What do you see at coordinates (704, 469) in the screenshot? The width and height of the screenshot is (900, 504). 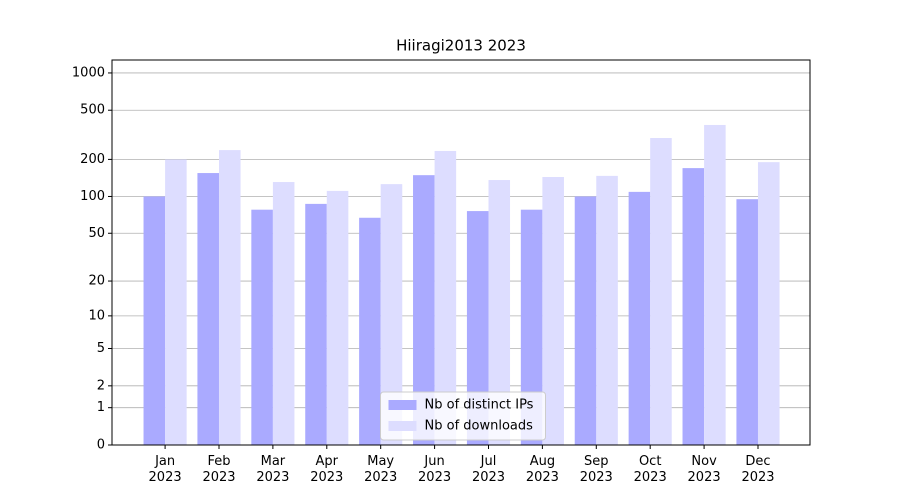 I see `x-tick-label: Nov 2023` at bounding box center [704, 469].